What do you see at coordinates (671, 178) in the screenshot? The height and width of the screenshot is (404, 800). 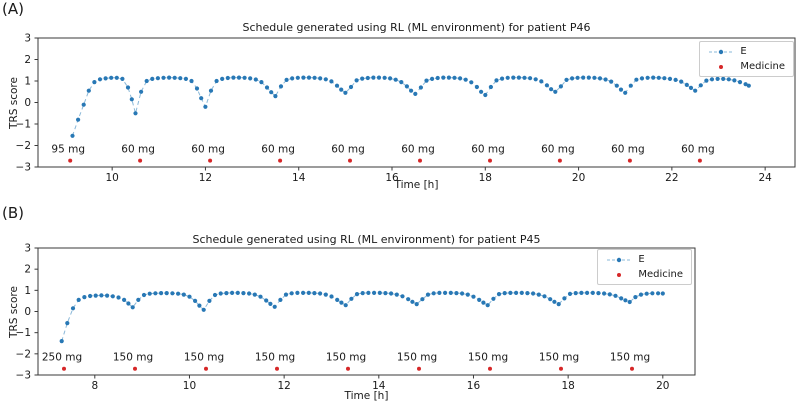 I see `x-tick-label: 22` at bounding box center [671, 178].